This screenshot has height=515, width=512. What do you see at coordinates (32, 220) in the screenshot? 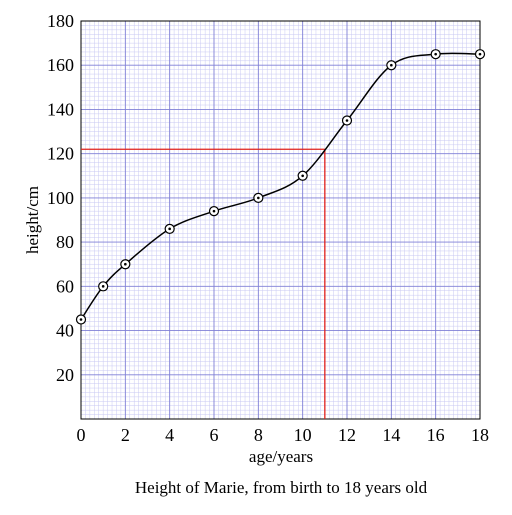
I see `y-axis-title: height/cm` at bounding box center [32, 220].